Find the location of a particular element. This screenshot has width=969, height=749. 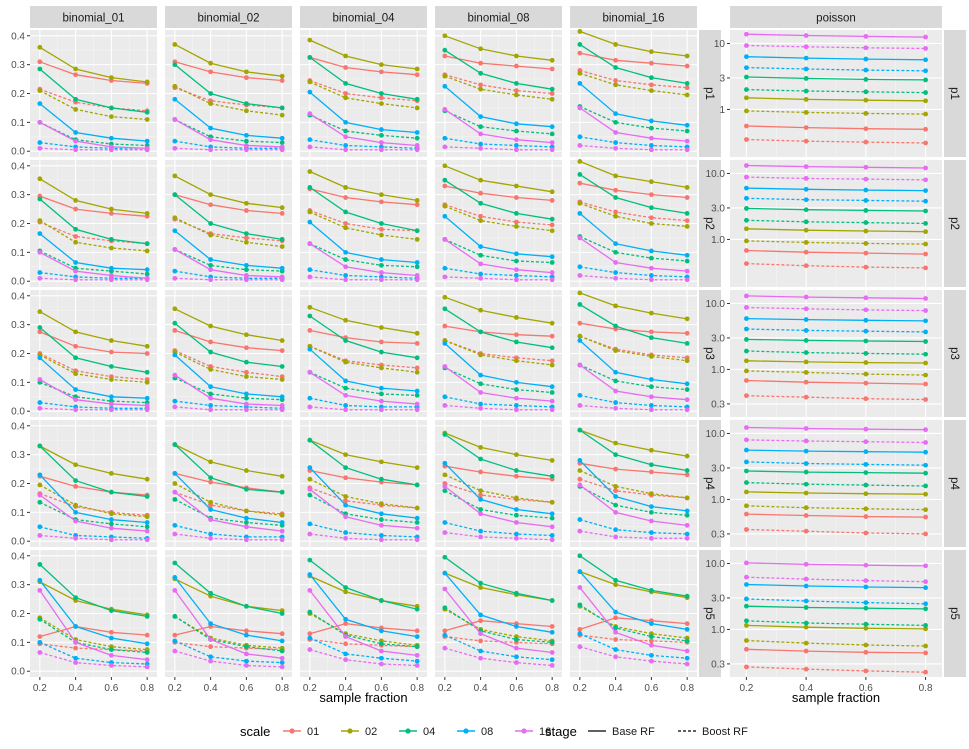

y-tick-label: 3.0 is located at coordinates (718, 208).